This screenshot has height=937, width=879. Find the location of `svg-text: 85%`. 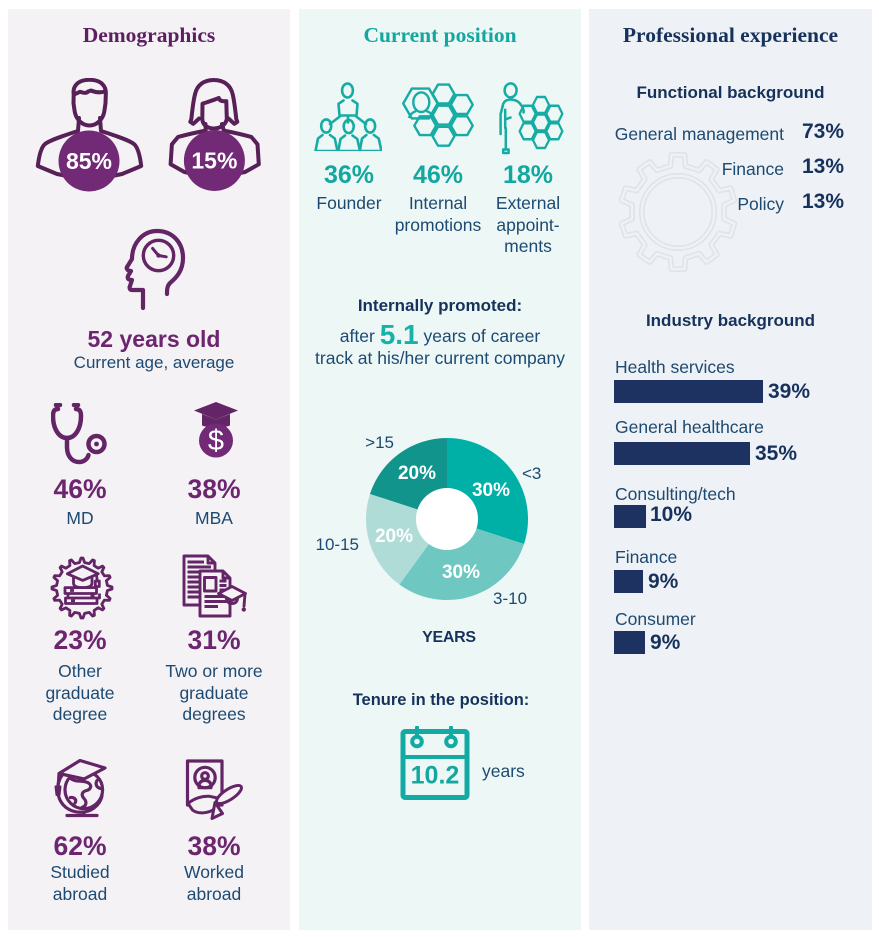

svg-text: 85% is located at coordinates (89, 161).